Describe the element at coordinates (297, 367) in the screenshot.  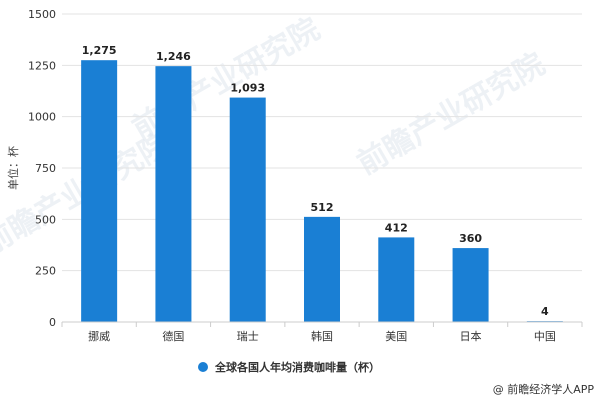
I see `legend-label: 全球各国人年均消费咖啡量（杯）` at that location.